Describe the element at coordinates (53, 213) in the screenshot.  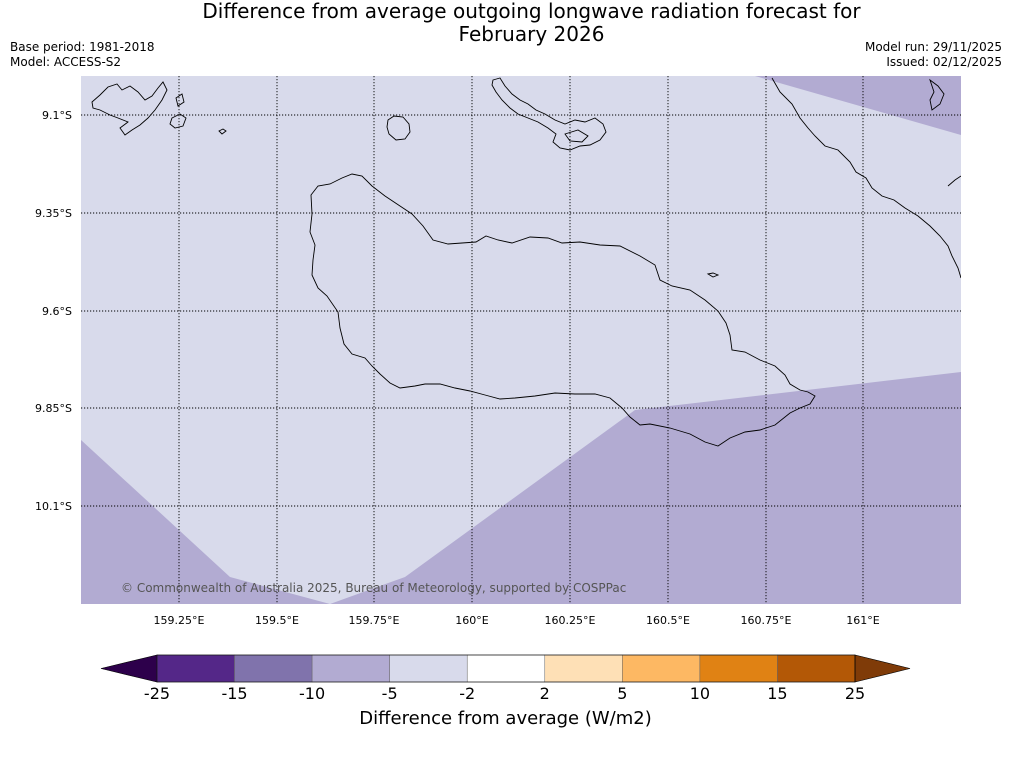
I see `lat-label-9-35: 9.35°S` at that location.